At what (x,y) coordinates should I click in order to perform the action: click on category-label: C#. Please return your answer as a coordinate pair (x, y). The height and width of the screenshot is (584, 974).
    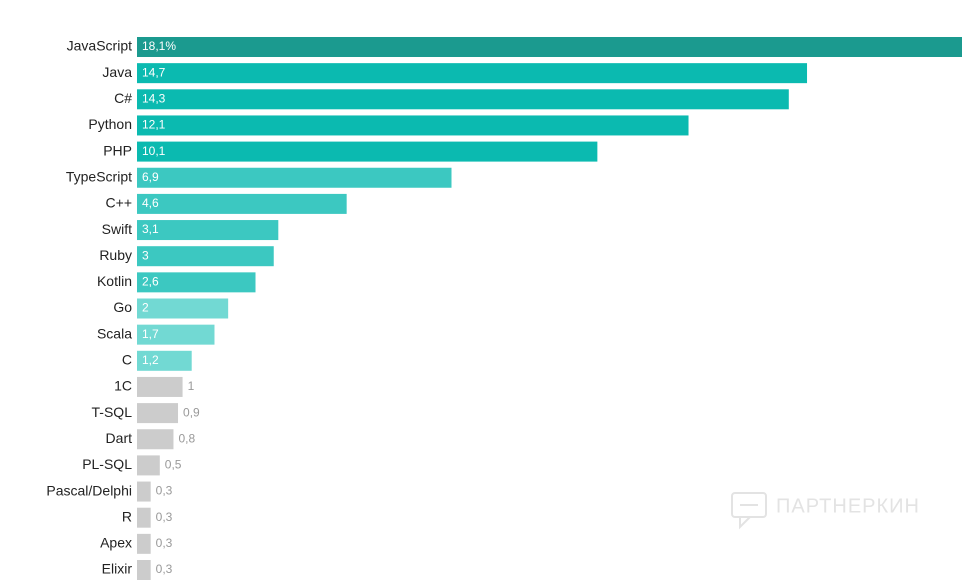
    Looking at the image, I should click on (123, 98).